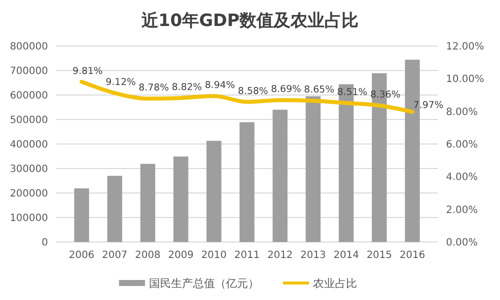 The width and height of the screenshot is (500, 300). I want to click on x-tick-label: 2016, so click(413, 255).